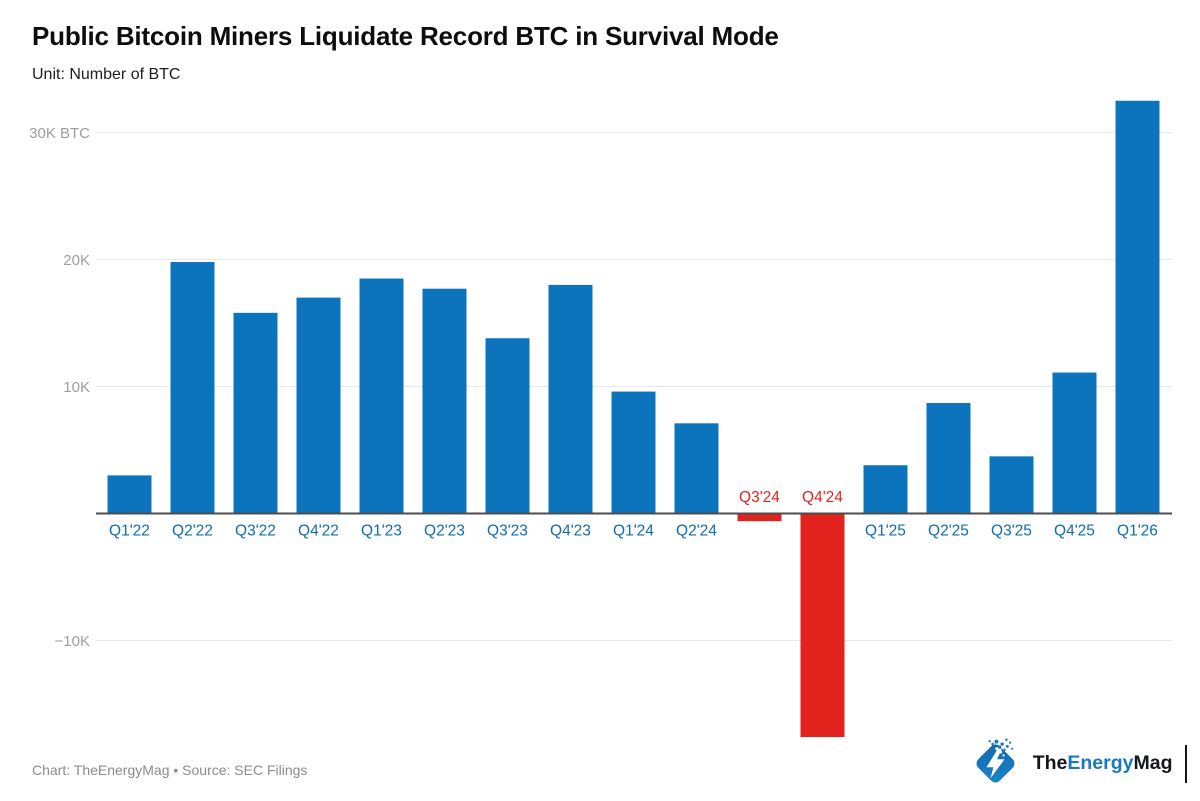  I want to click on page-subtitle: Unit: Number of BTC, so click(106, 74).